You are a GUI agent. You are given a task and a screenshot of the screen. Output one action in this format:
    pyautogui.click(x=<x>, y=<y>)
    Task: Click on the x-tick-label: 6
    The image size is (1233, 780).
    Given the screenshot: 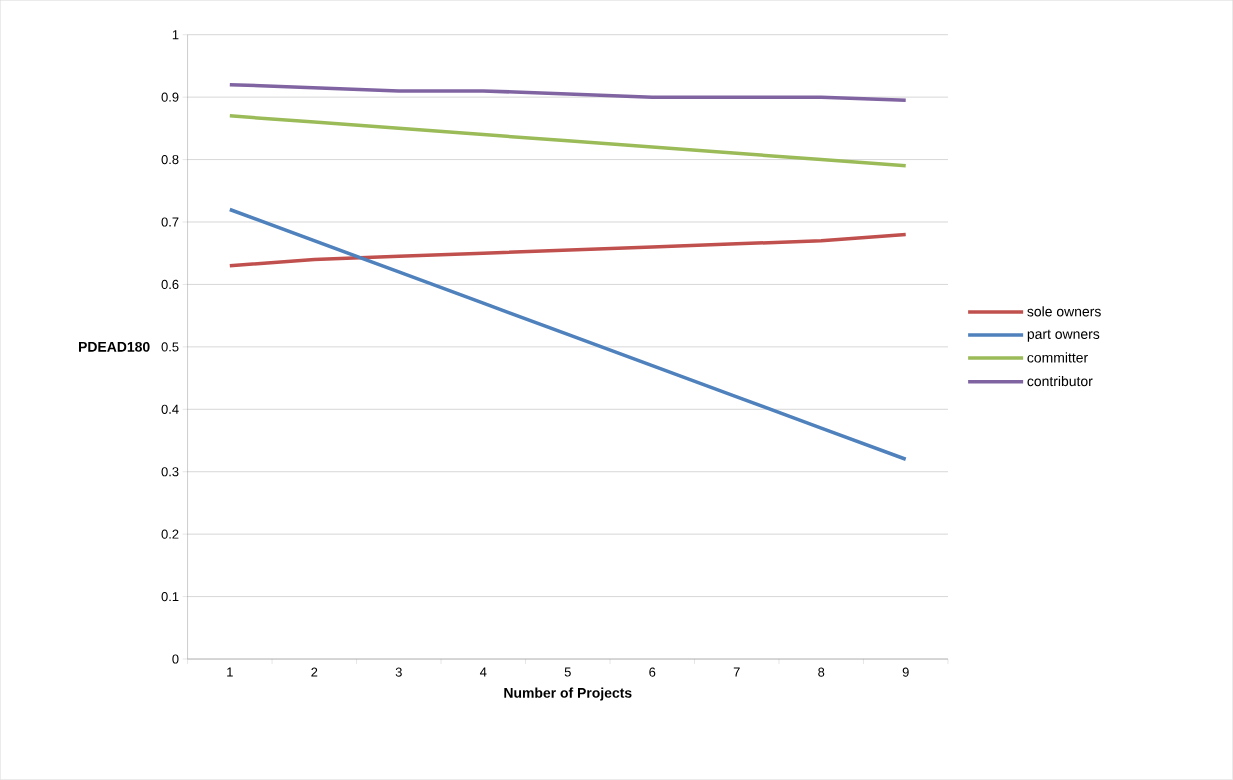 What is the action you would take?
    pyautogui.click(x=652, y=672)
    